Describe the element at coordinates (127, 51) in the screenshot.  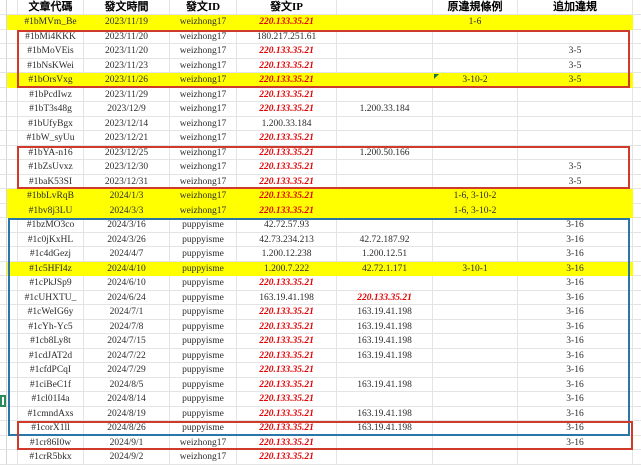
I see `cell-post-time: 2023/11/20` at that location.